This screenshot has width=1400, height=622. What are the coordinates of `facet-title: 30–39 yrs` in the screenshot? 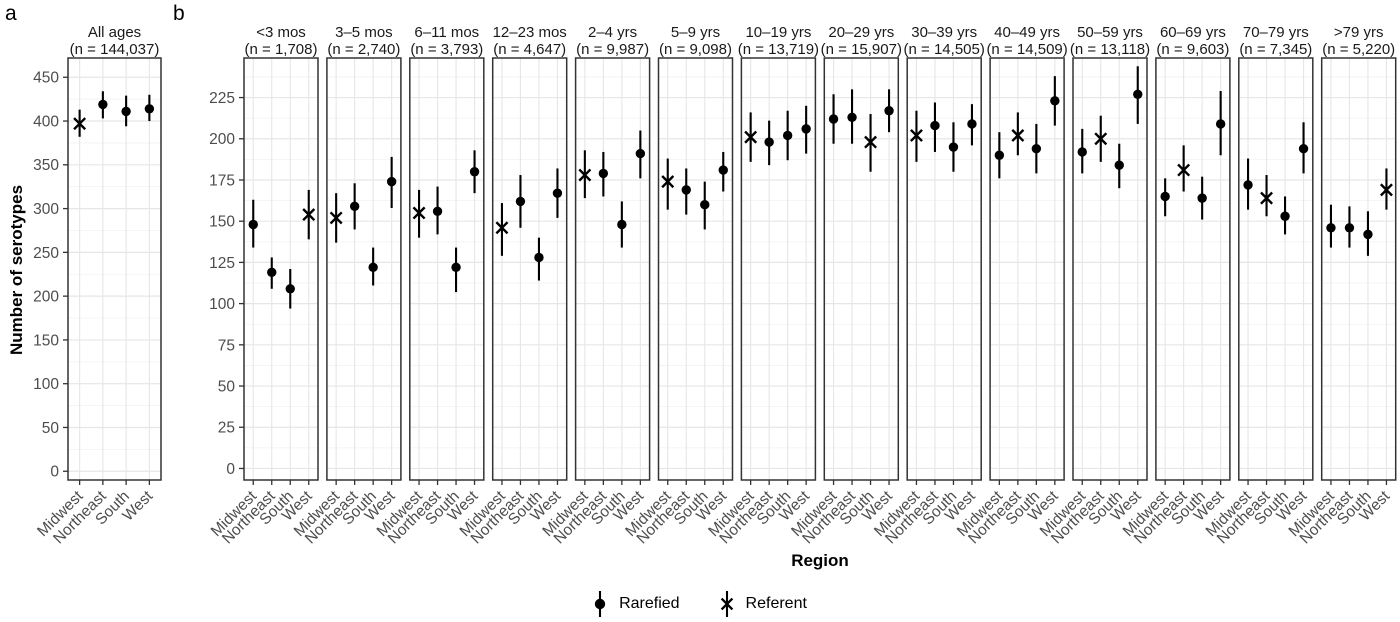 It's located at (944, 32).